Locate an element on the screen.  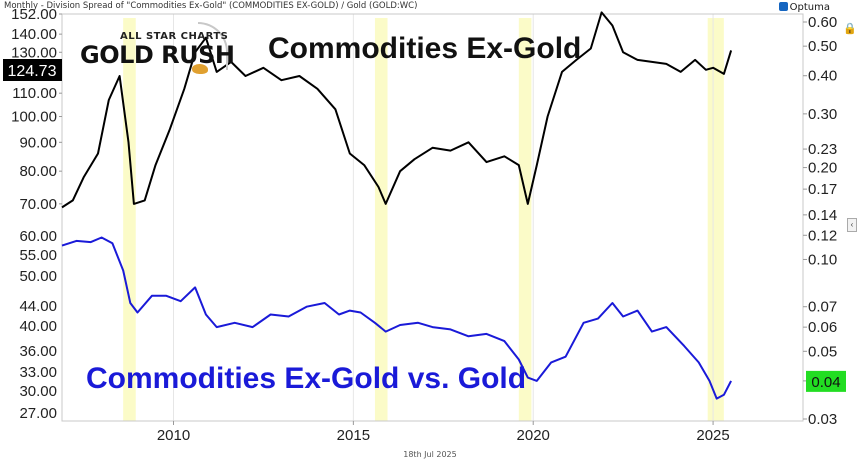
right-tick-label: 0.06 is located at coordinates (822, 327).